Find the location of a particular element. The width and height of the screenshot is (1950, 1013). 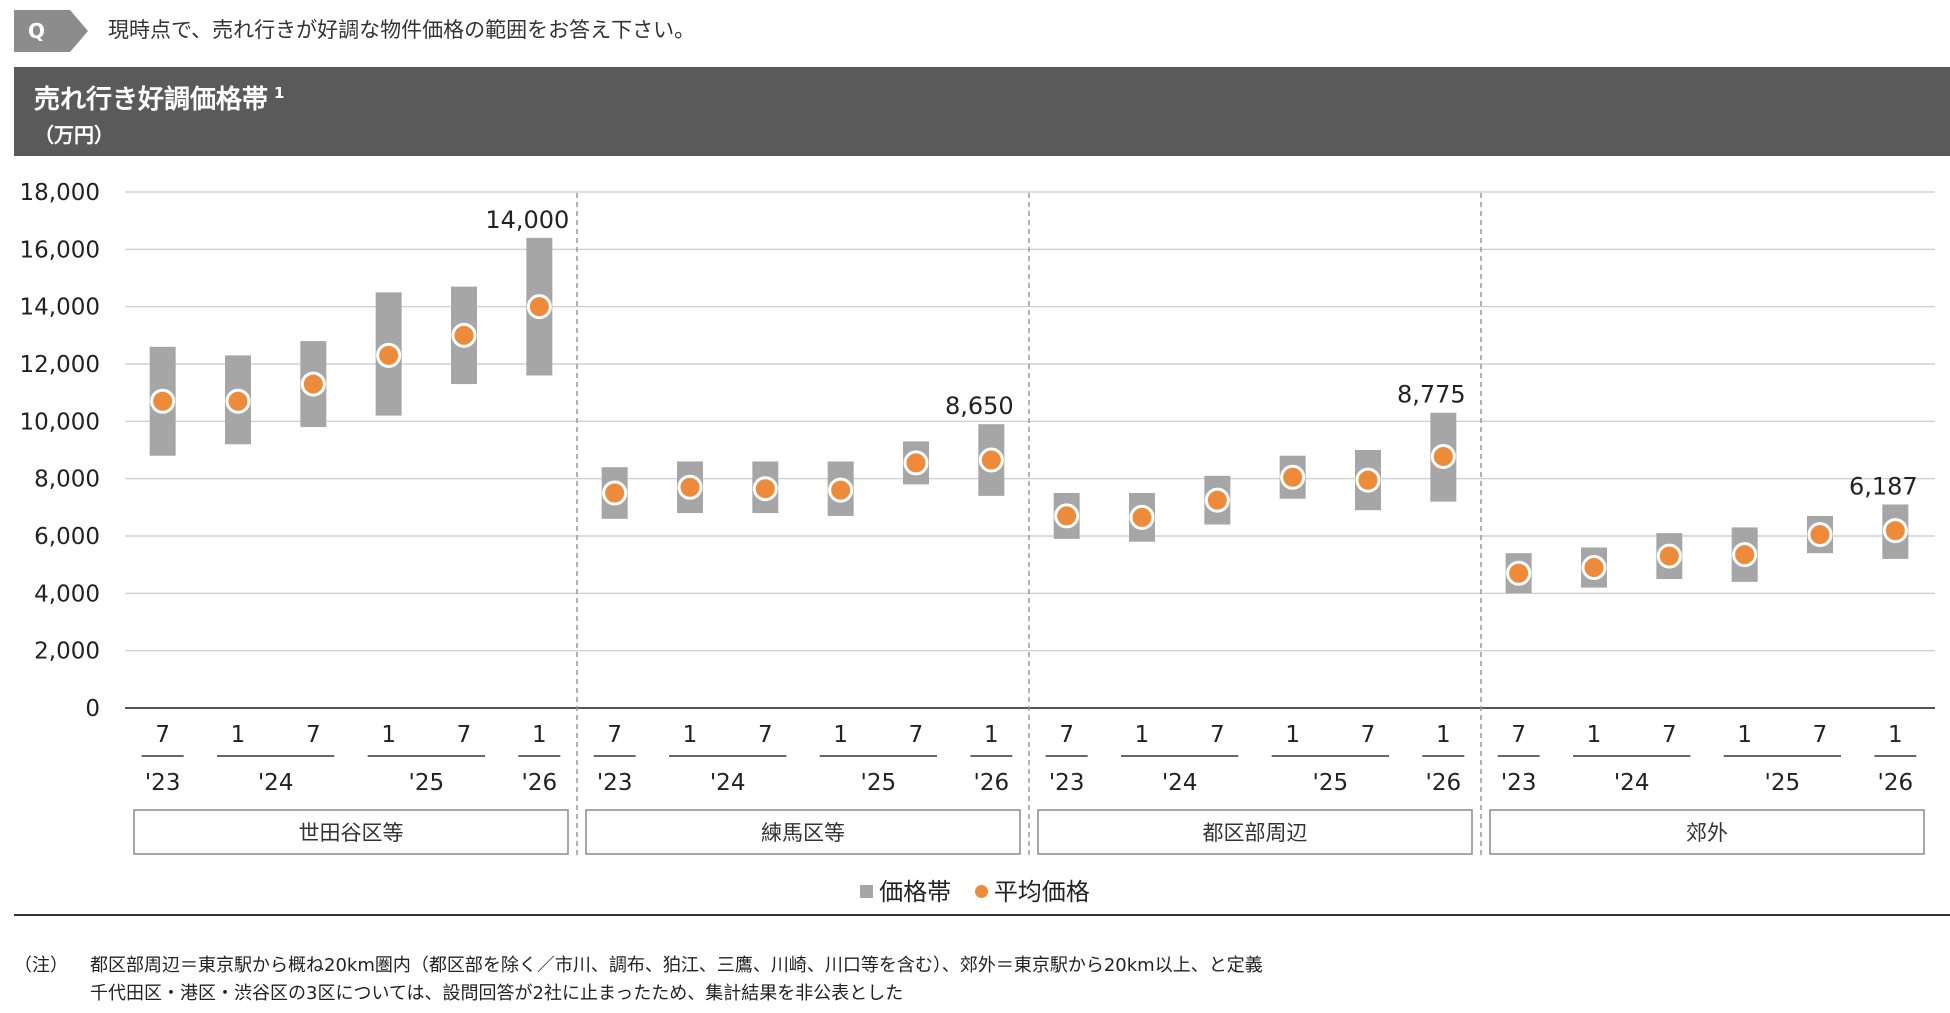

legend-band: 価格帯 is located at coordinates (905, 889).